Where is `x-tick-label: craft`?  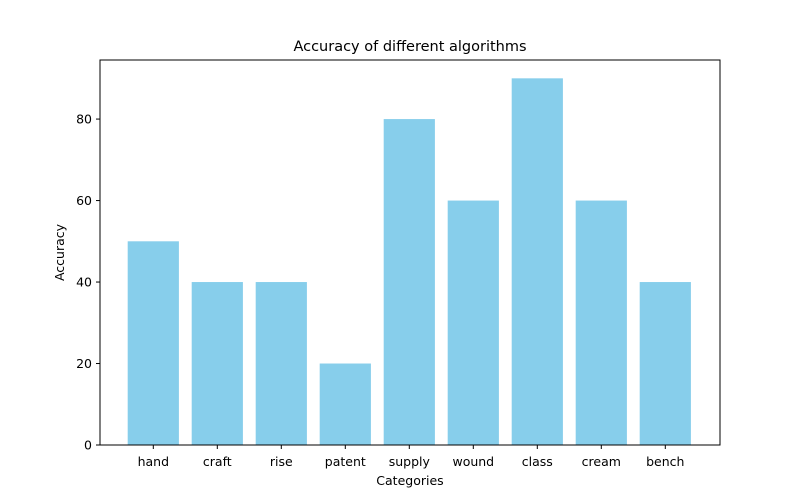 x-tick-label: craft is located at coordinates (217, 461).